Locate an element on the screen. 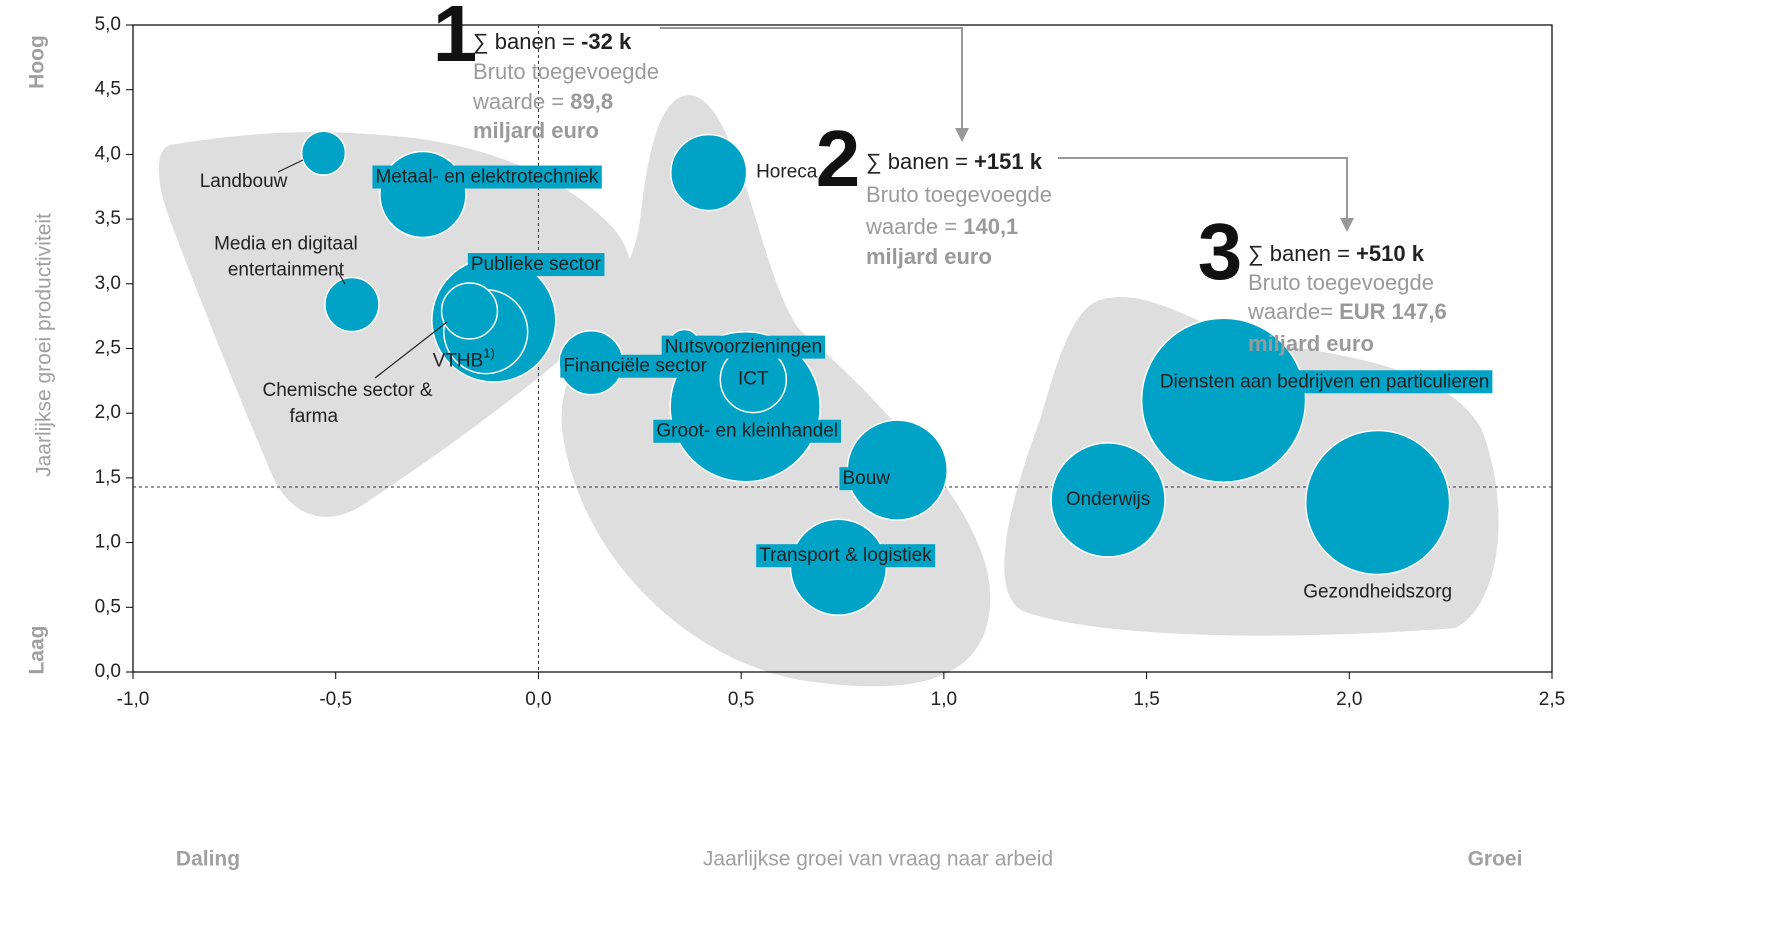 The width and height of the screenshot is (1785, 925). label-line: ICT is located at coordinates (753, 379).